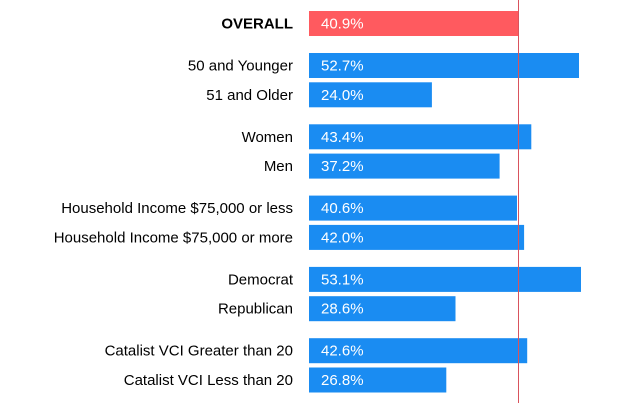 Image resolution: width=634 pixels, height=403 pixels. I want to click on bar-row: Household Income $75,000 or less 40.6%, so click(289, 208).